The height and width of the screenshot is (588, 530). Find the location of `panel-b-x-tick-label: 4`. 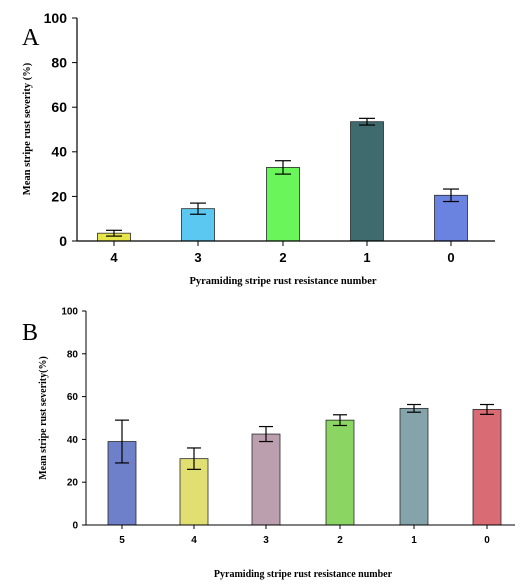

panel-b-x-tick-label: 4 is located at coordinates (194, 540).